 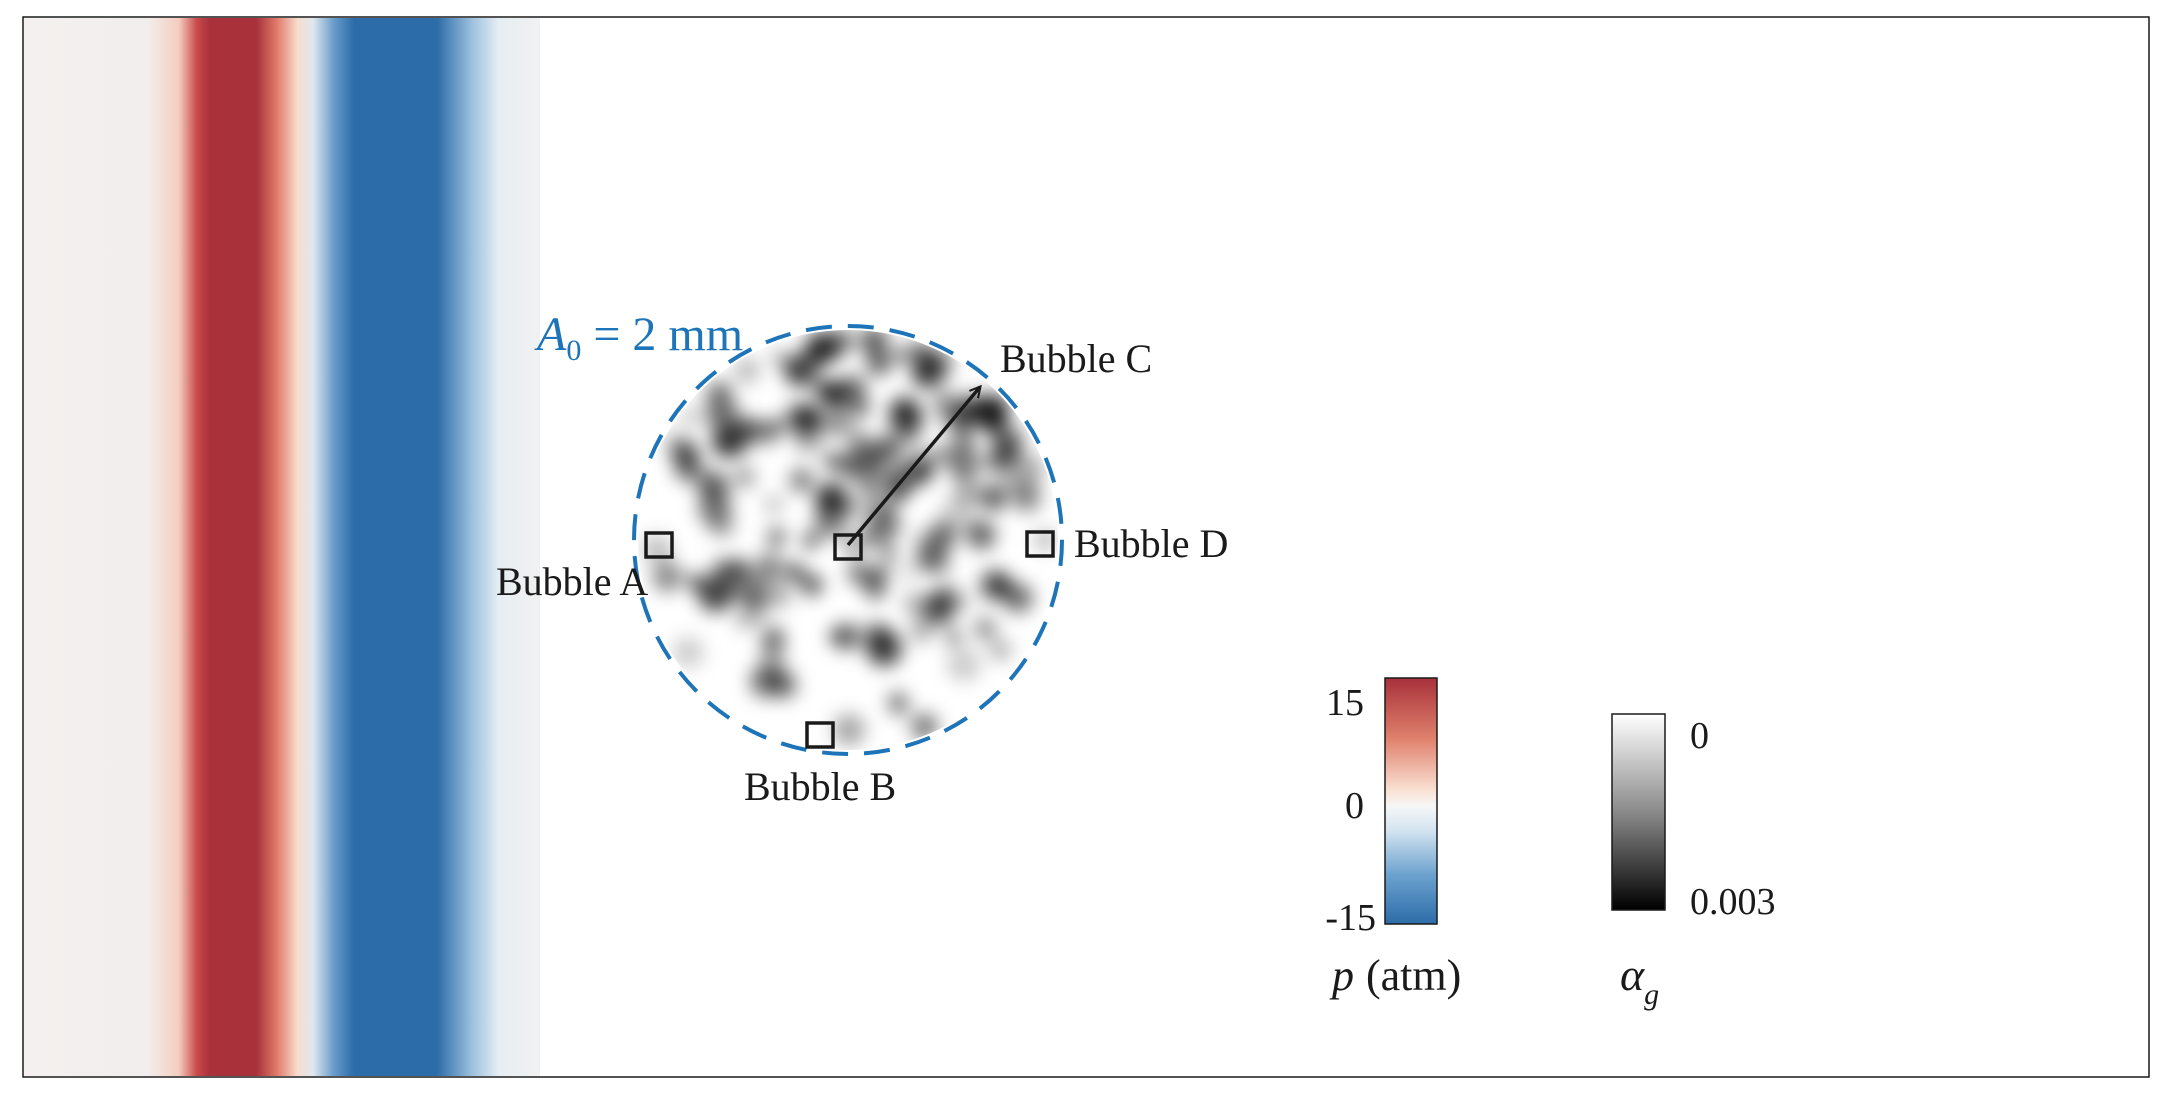 I want to click on bubble-b-marker, so click(x=820, y=735).